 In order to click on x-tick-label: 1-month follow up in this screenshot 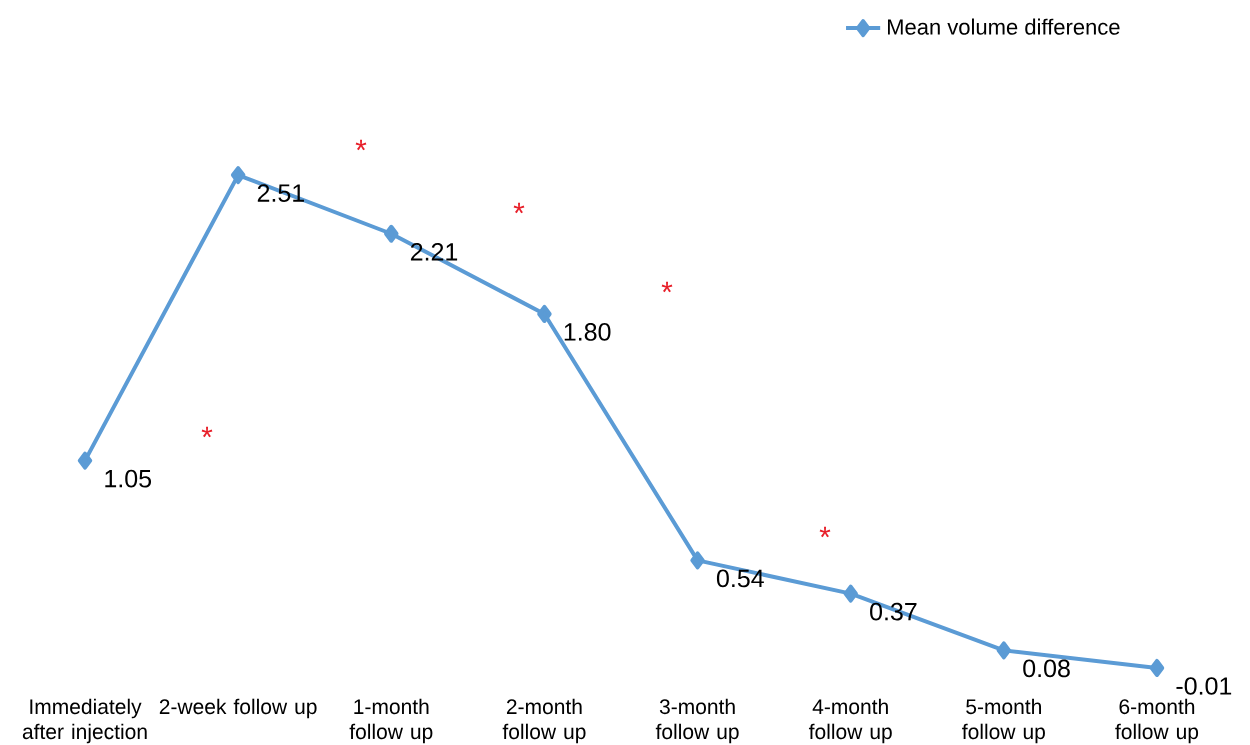, I will do `click(391, 721)`.